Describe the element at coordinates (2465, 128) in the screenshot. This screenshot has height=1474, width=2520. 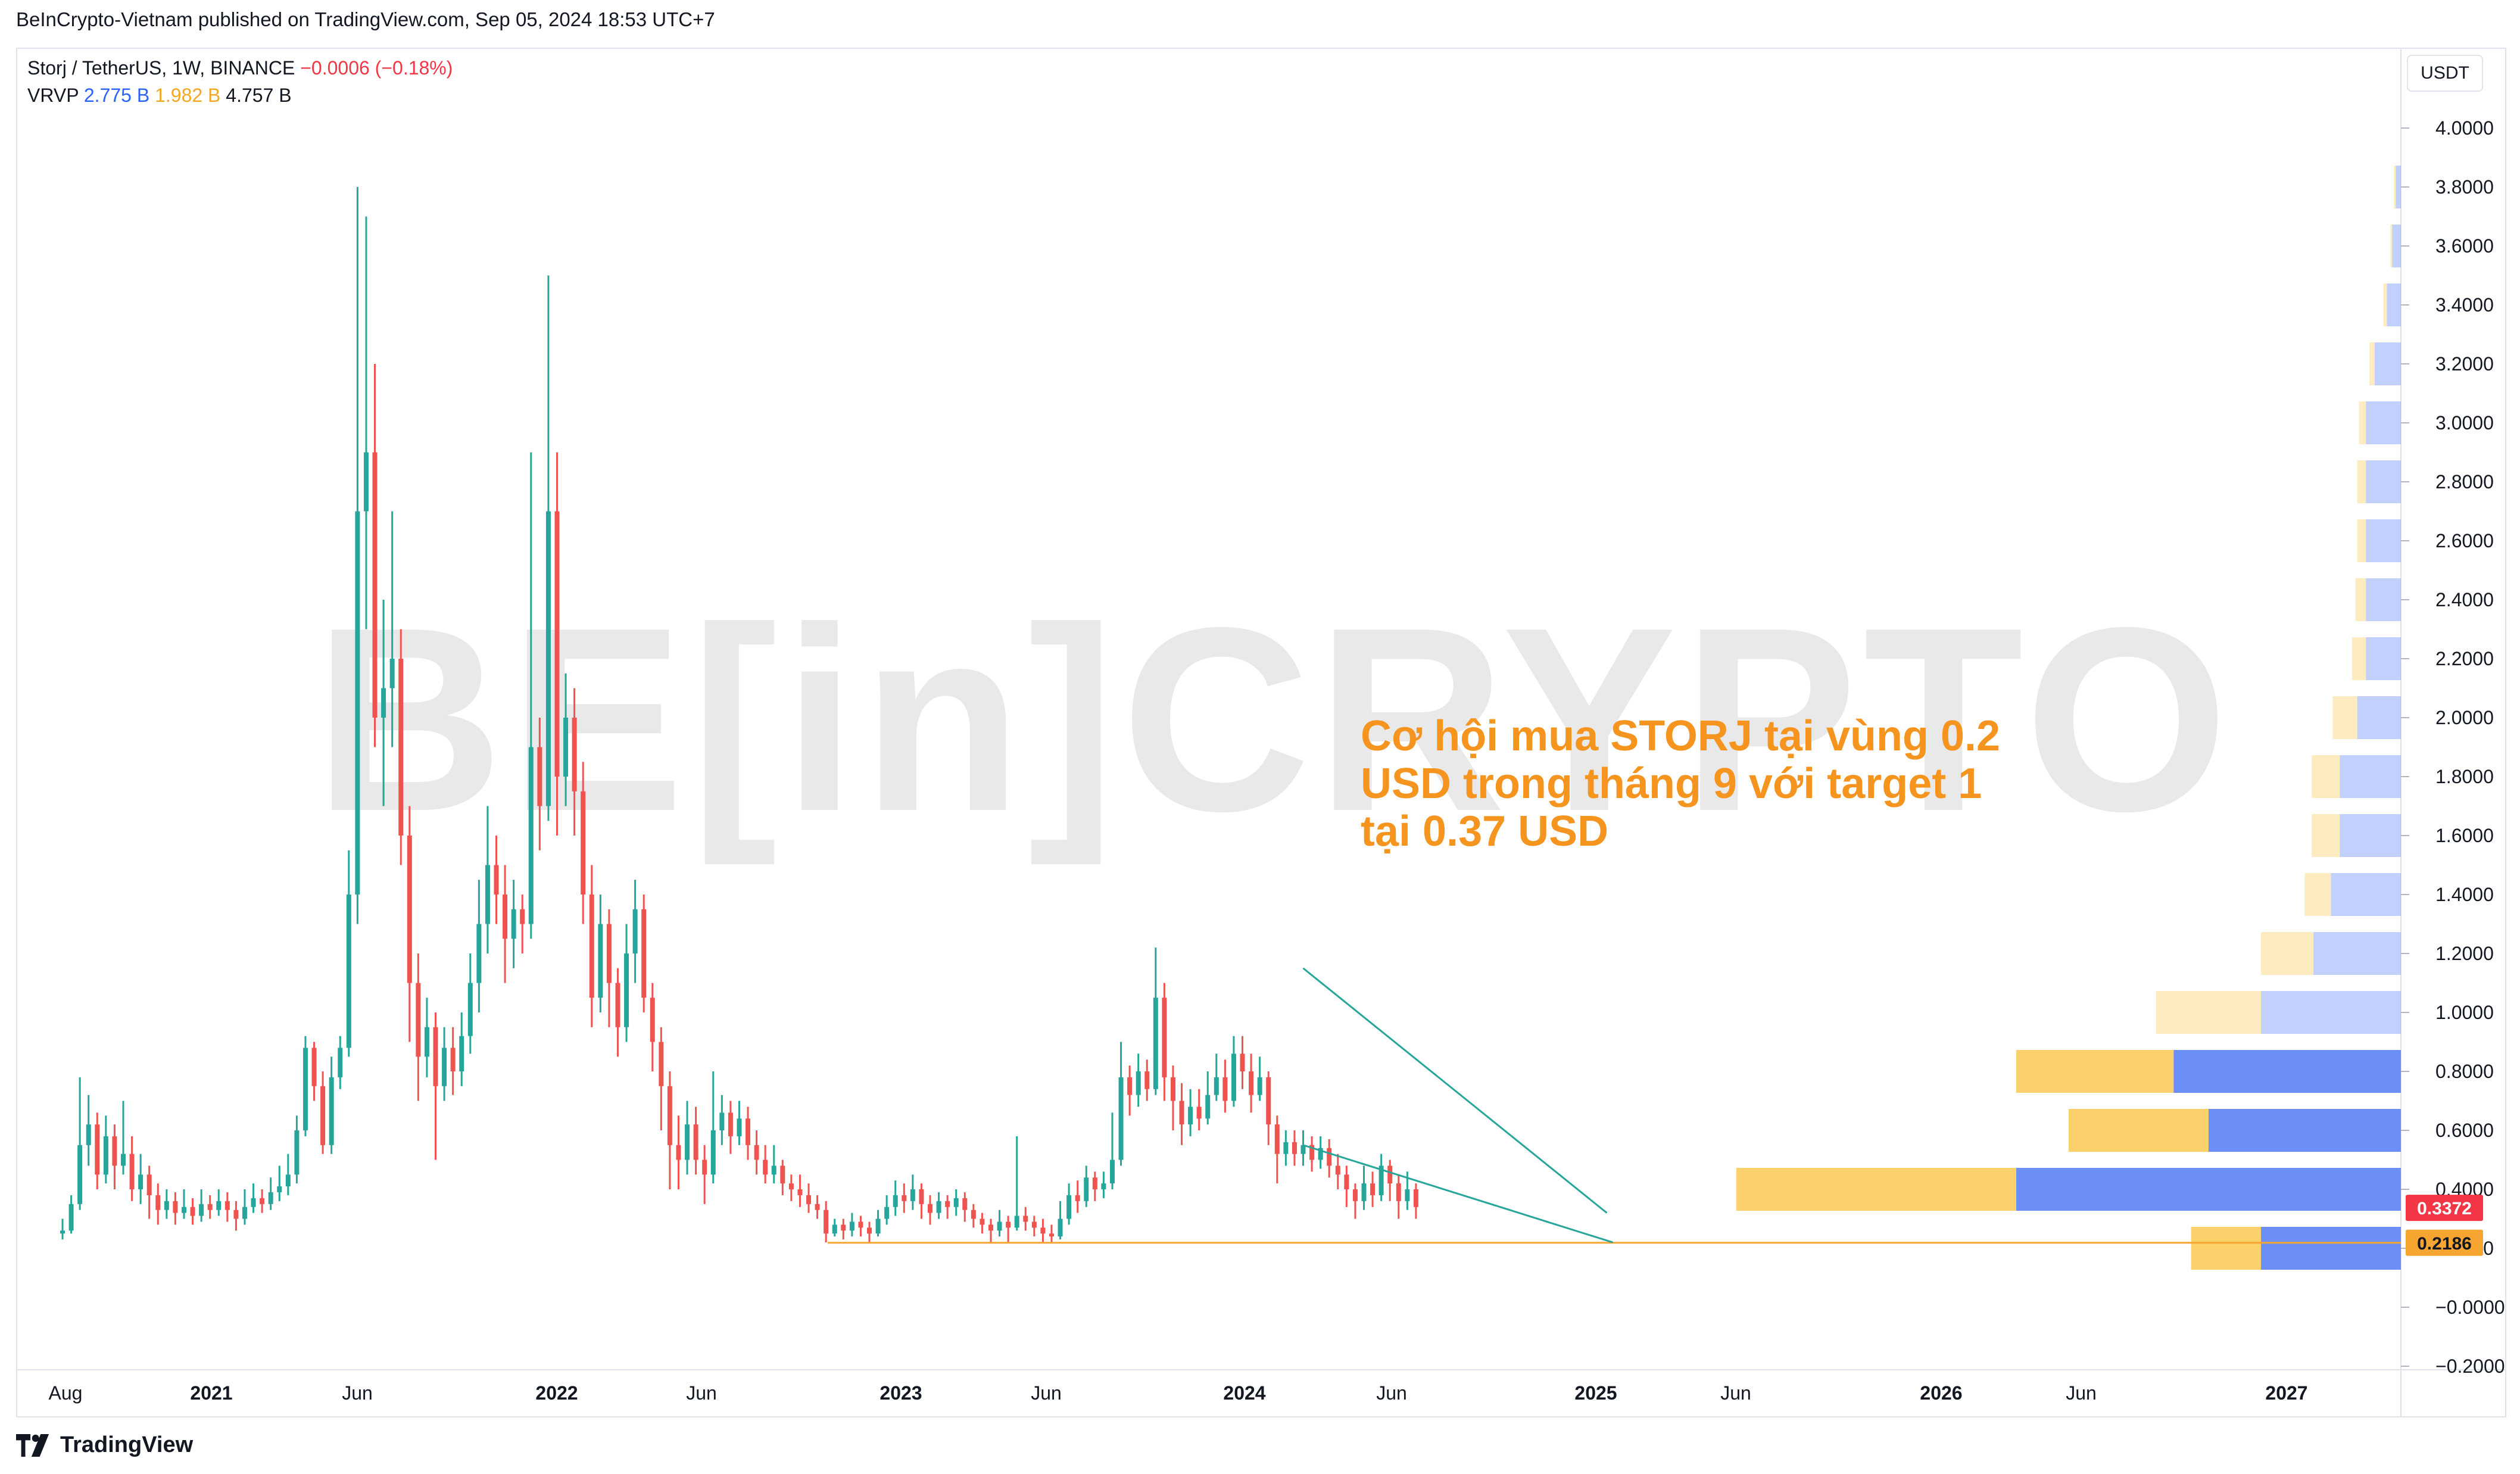
I see `y-tick-label: 4.0000` at that location.